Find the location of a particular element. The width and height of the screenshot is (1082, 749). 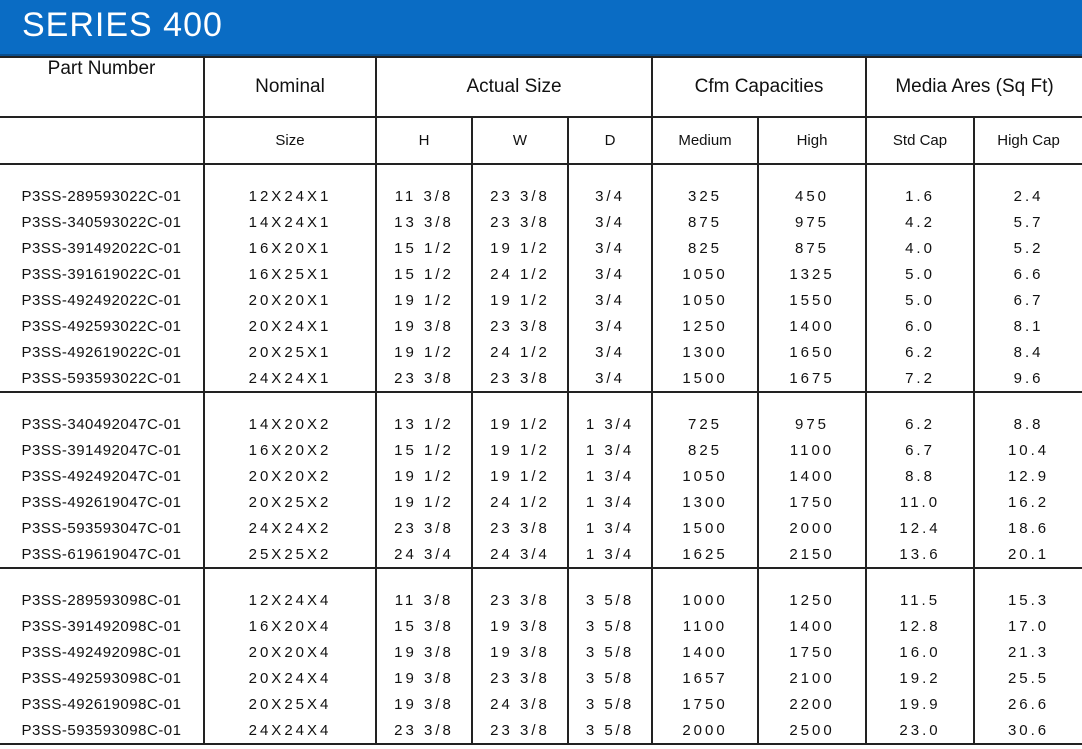

cfm-high-cell: 2150 is located at coordinates (812, 555).